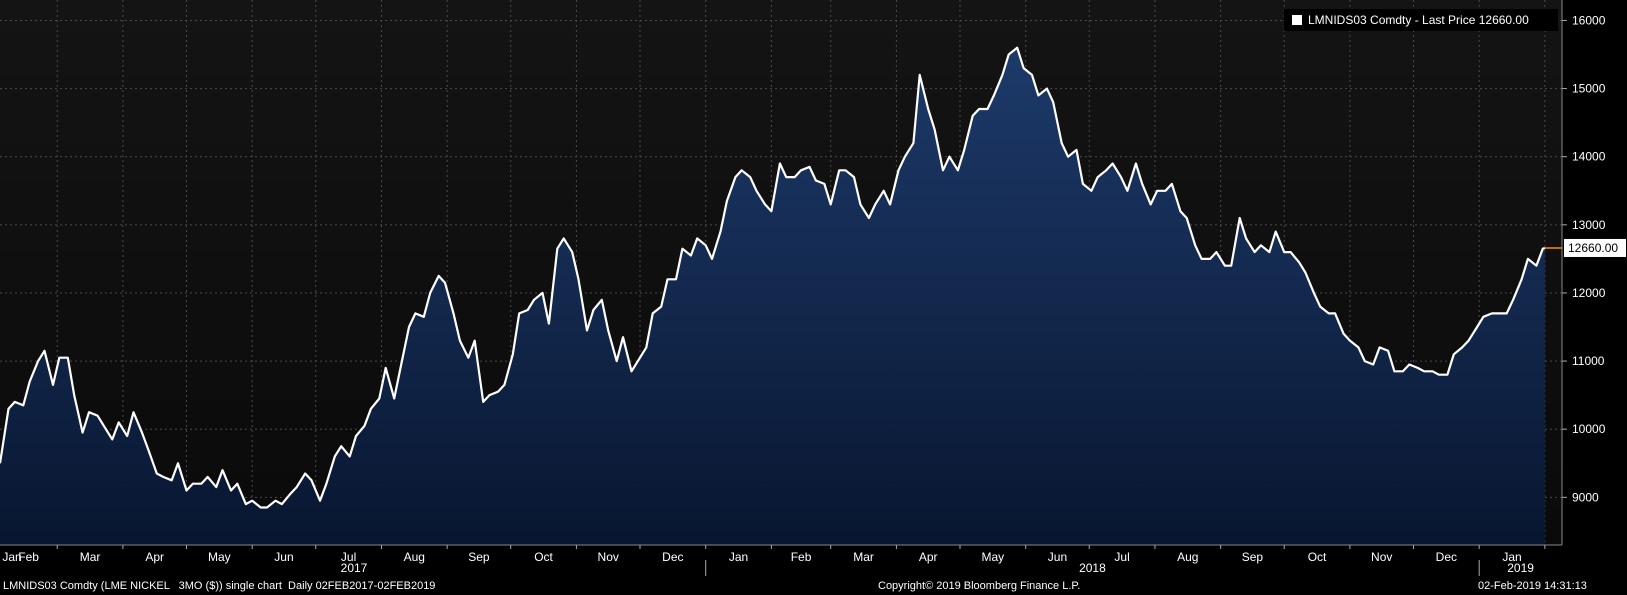 The image size is (1627, 595). I want to click on legend: LMNIDS03 Comdty - Last Price 12660.00, so click(1421, 20).